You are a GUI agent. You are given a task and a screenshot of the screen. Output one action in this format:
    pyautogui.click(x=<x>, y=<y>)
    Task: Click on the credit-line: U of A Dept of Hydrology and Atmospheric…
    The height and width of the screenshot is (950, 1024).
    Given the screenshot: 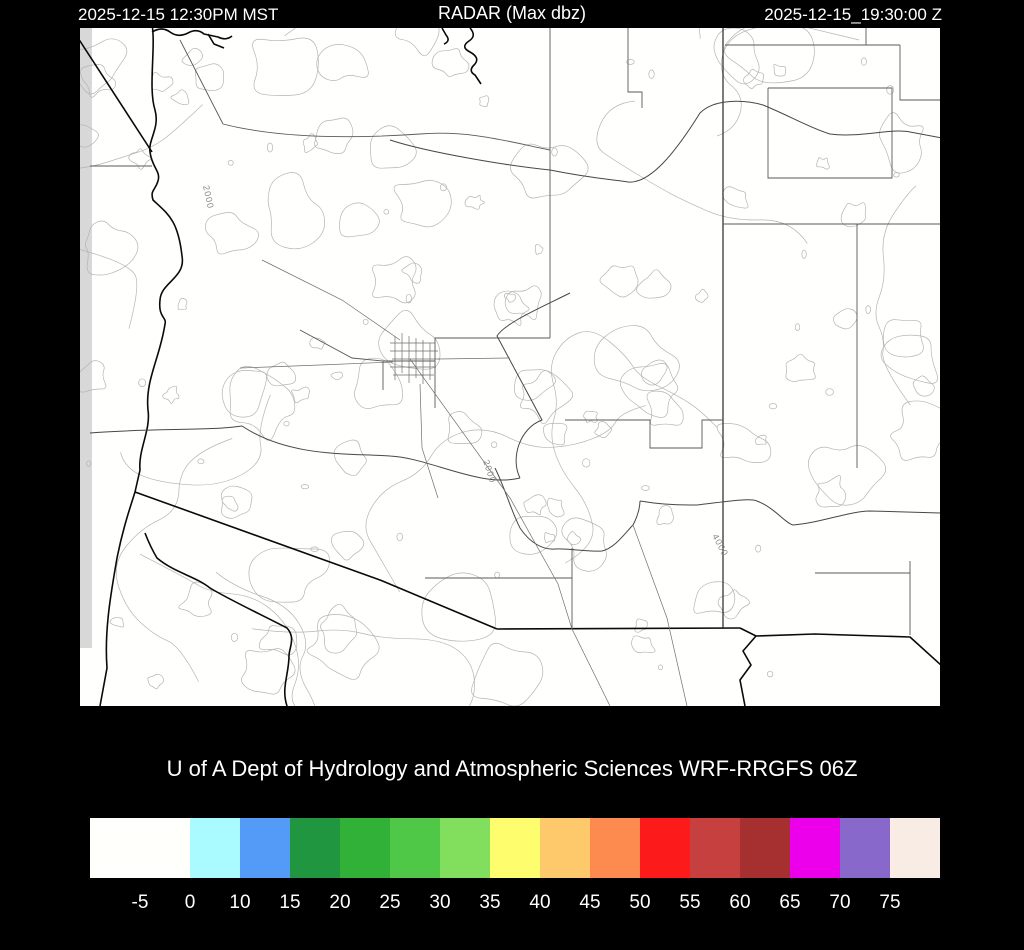 What is the action you would take?
    pyautogui.click(x=512, y=768)
    